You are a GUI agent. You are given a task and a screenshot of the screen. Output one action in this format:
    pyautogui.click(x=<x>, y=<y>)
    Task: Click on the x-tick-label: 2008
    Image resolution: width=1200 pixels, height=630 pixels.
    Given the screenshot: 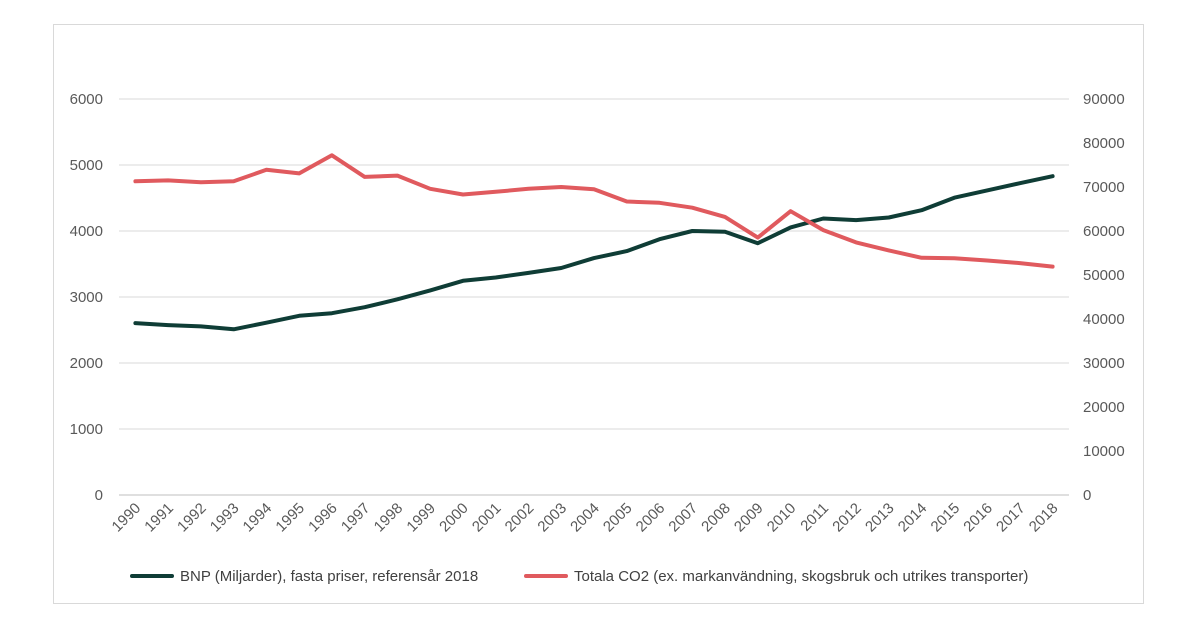 What is the action you would take?
    pyautogui.click(x=716, y=518)
    